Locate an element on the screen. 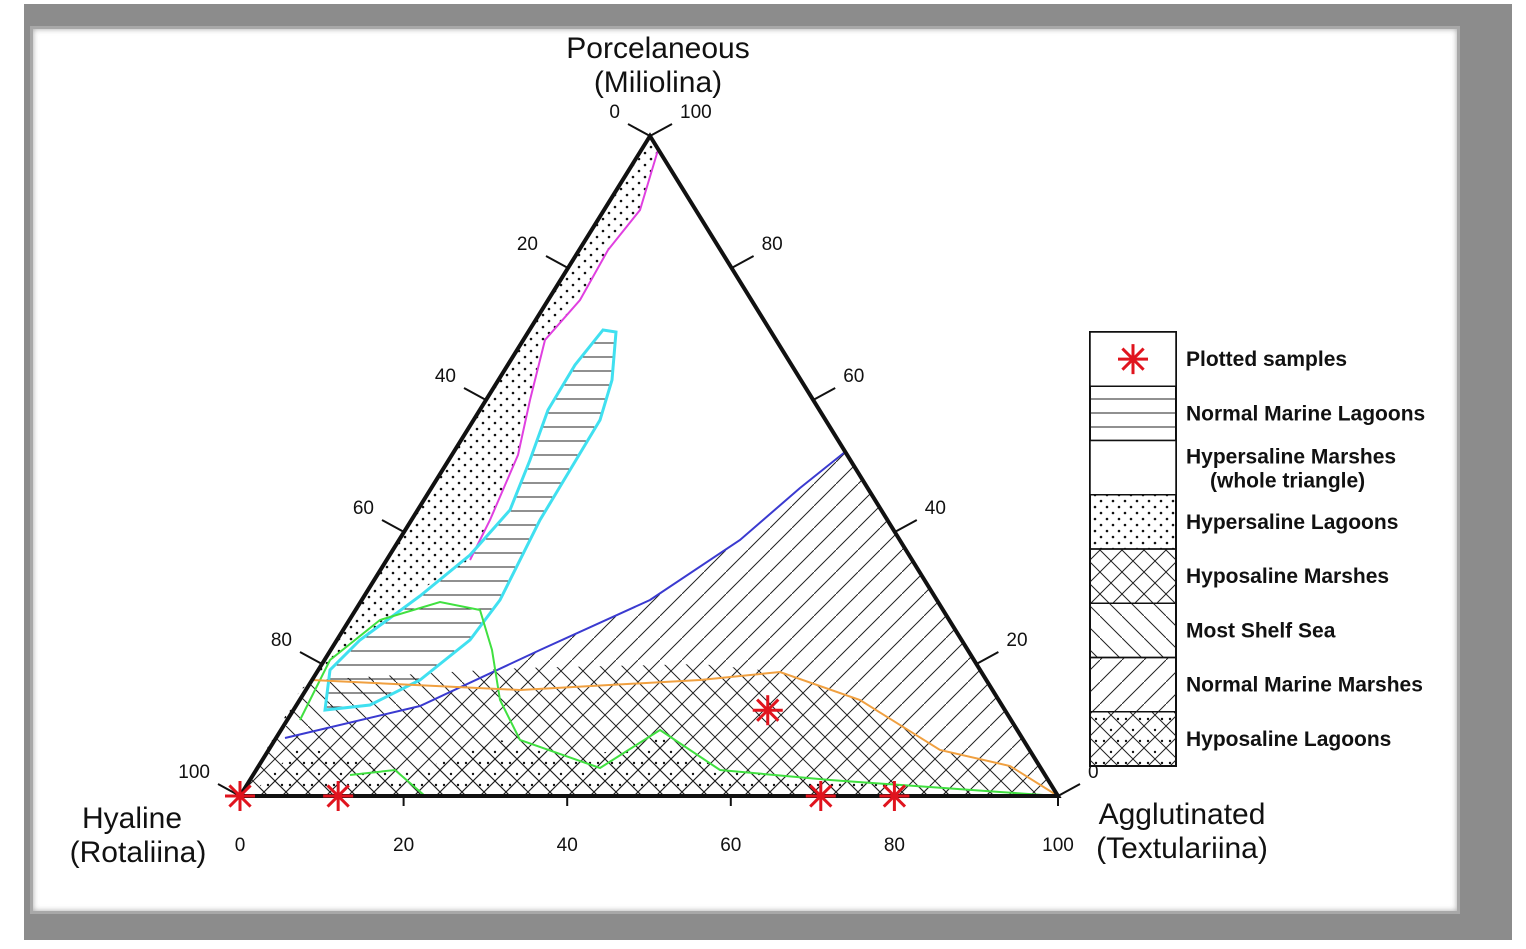  legend-label: Hyposaline Lagoons is located at coordinates (1288, 739).